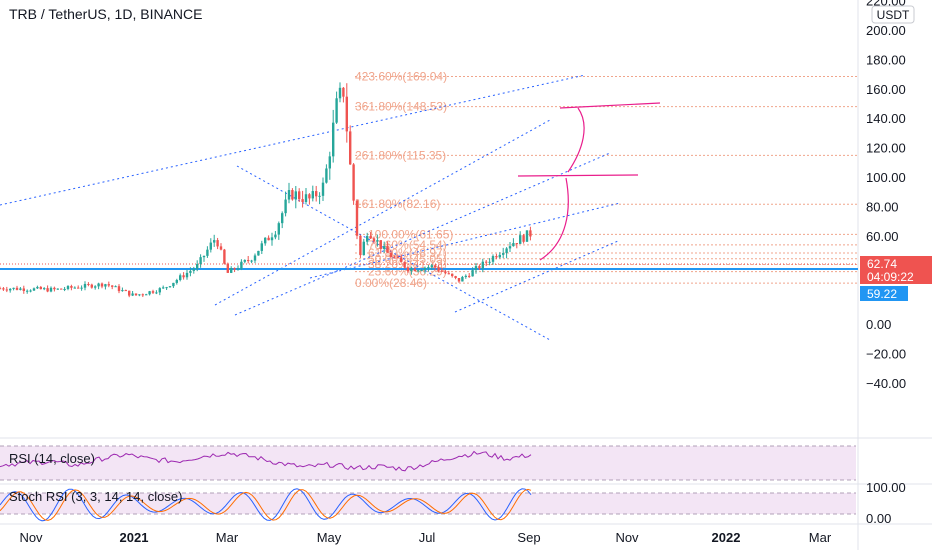  Describe the element at coordinates (882, 264) in the screenshot. I see `last-price-value: 62.74` at that location.